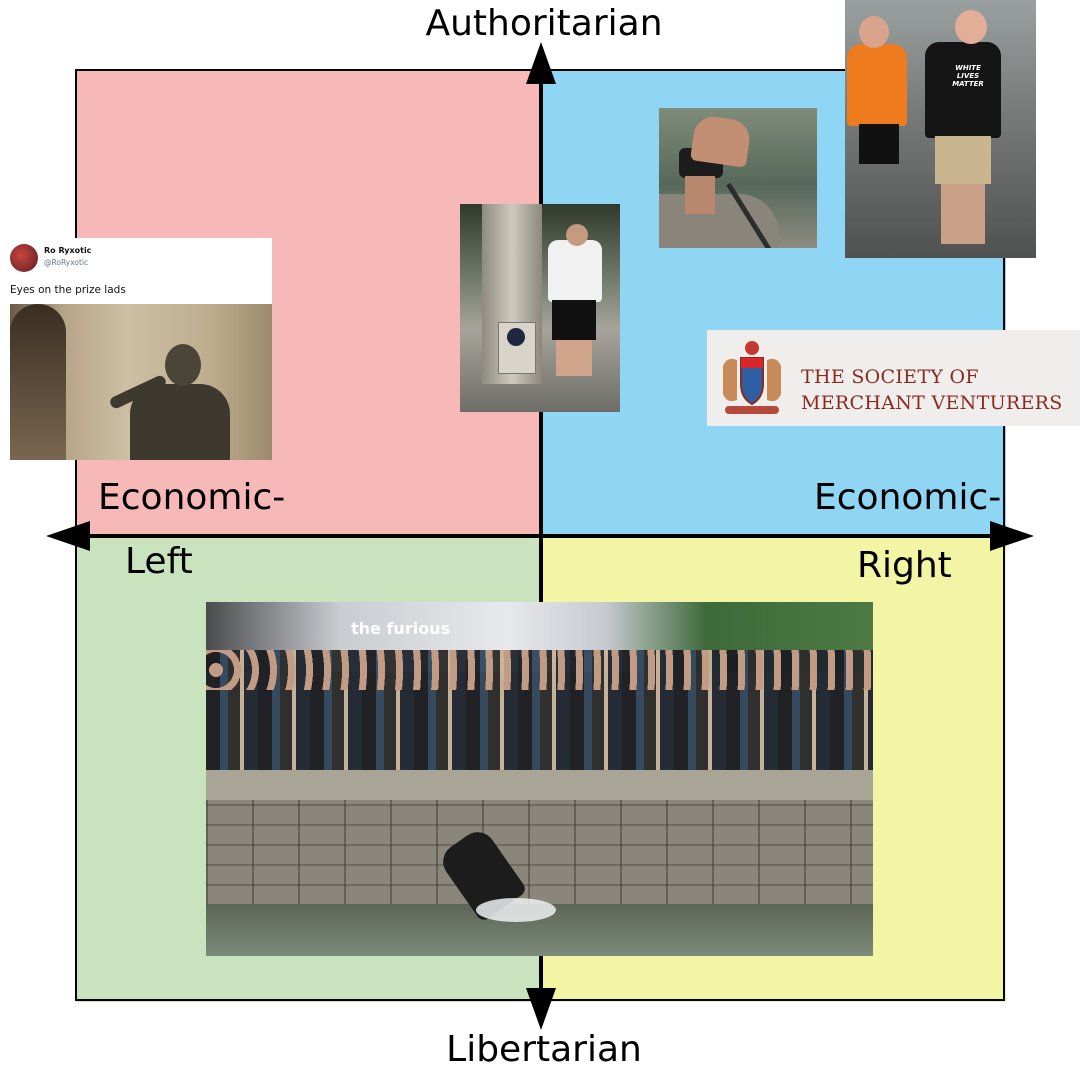 The width and height of the screenshot is (1080, 1080). Describe the element at coordinates (904, 565) in the screenshot. I see `axis-label-economic-right-2: Right` at that location.